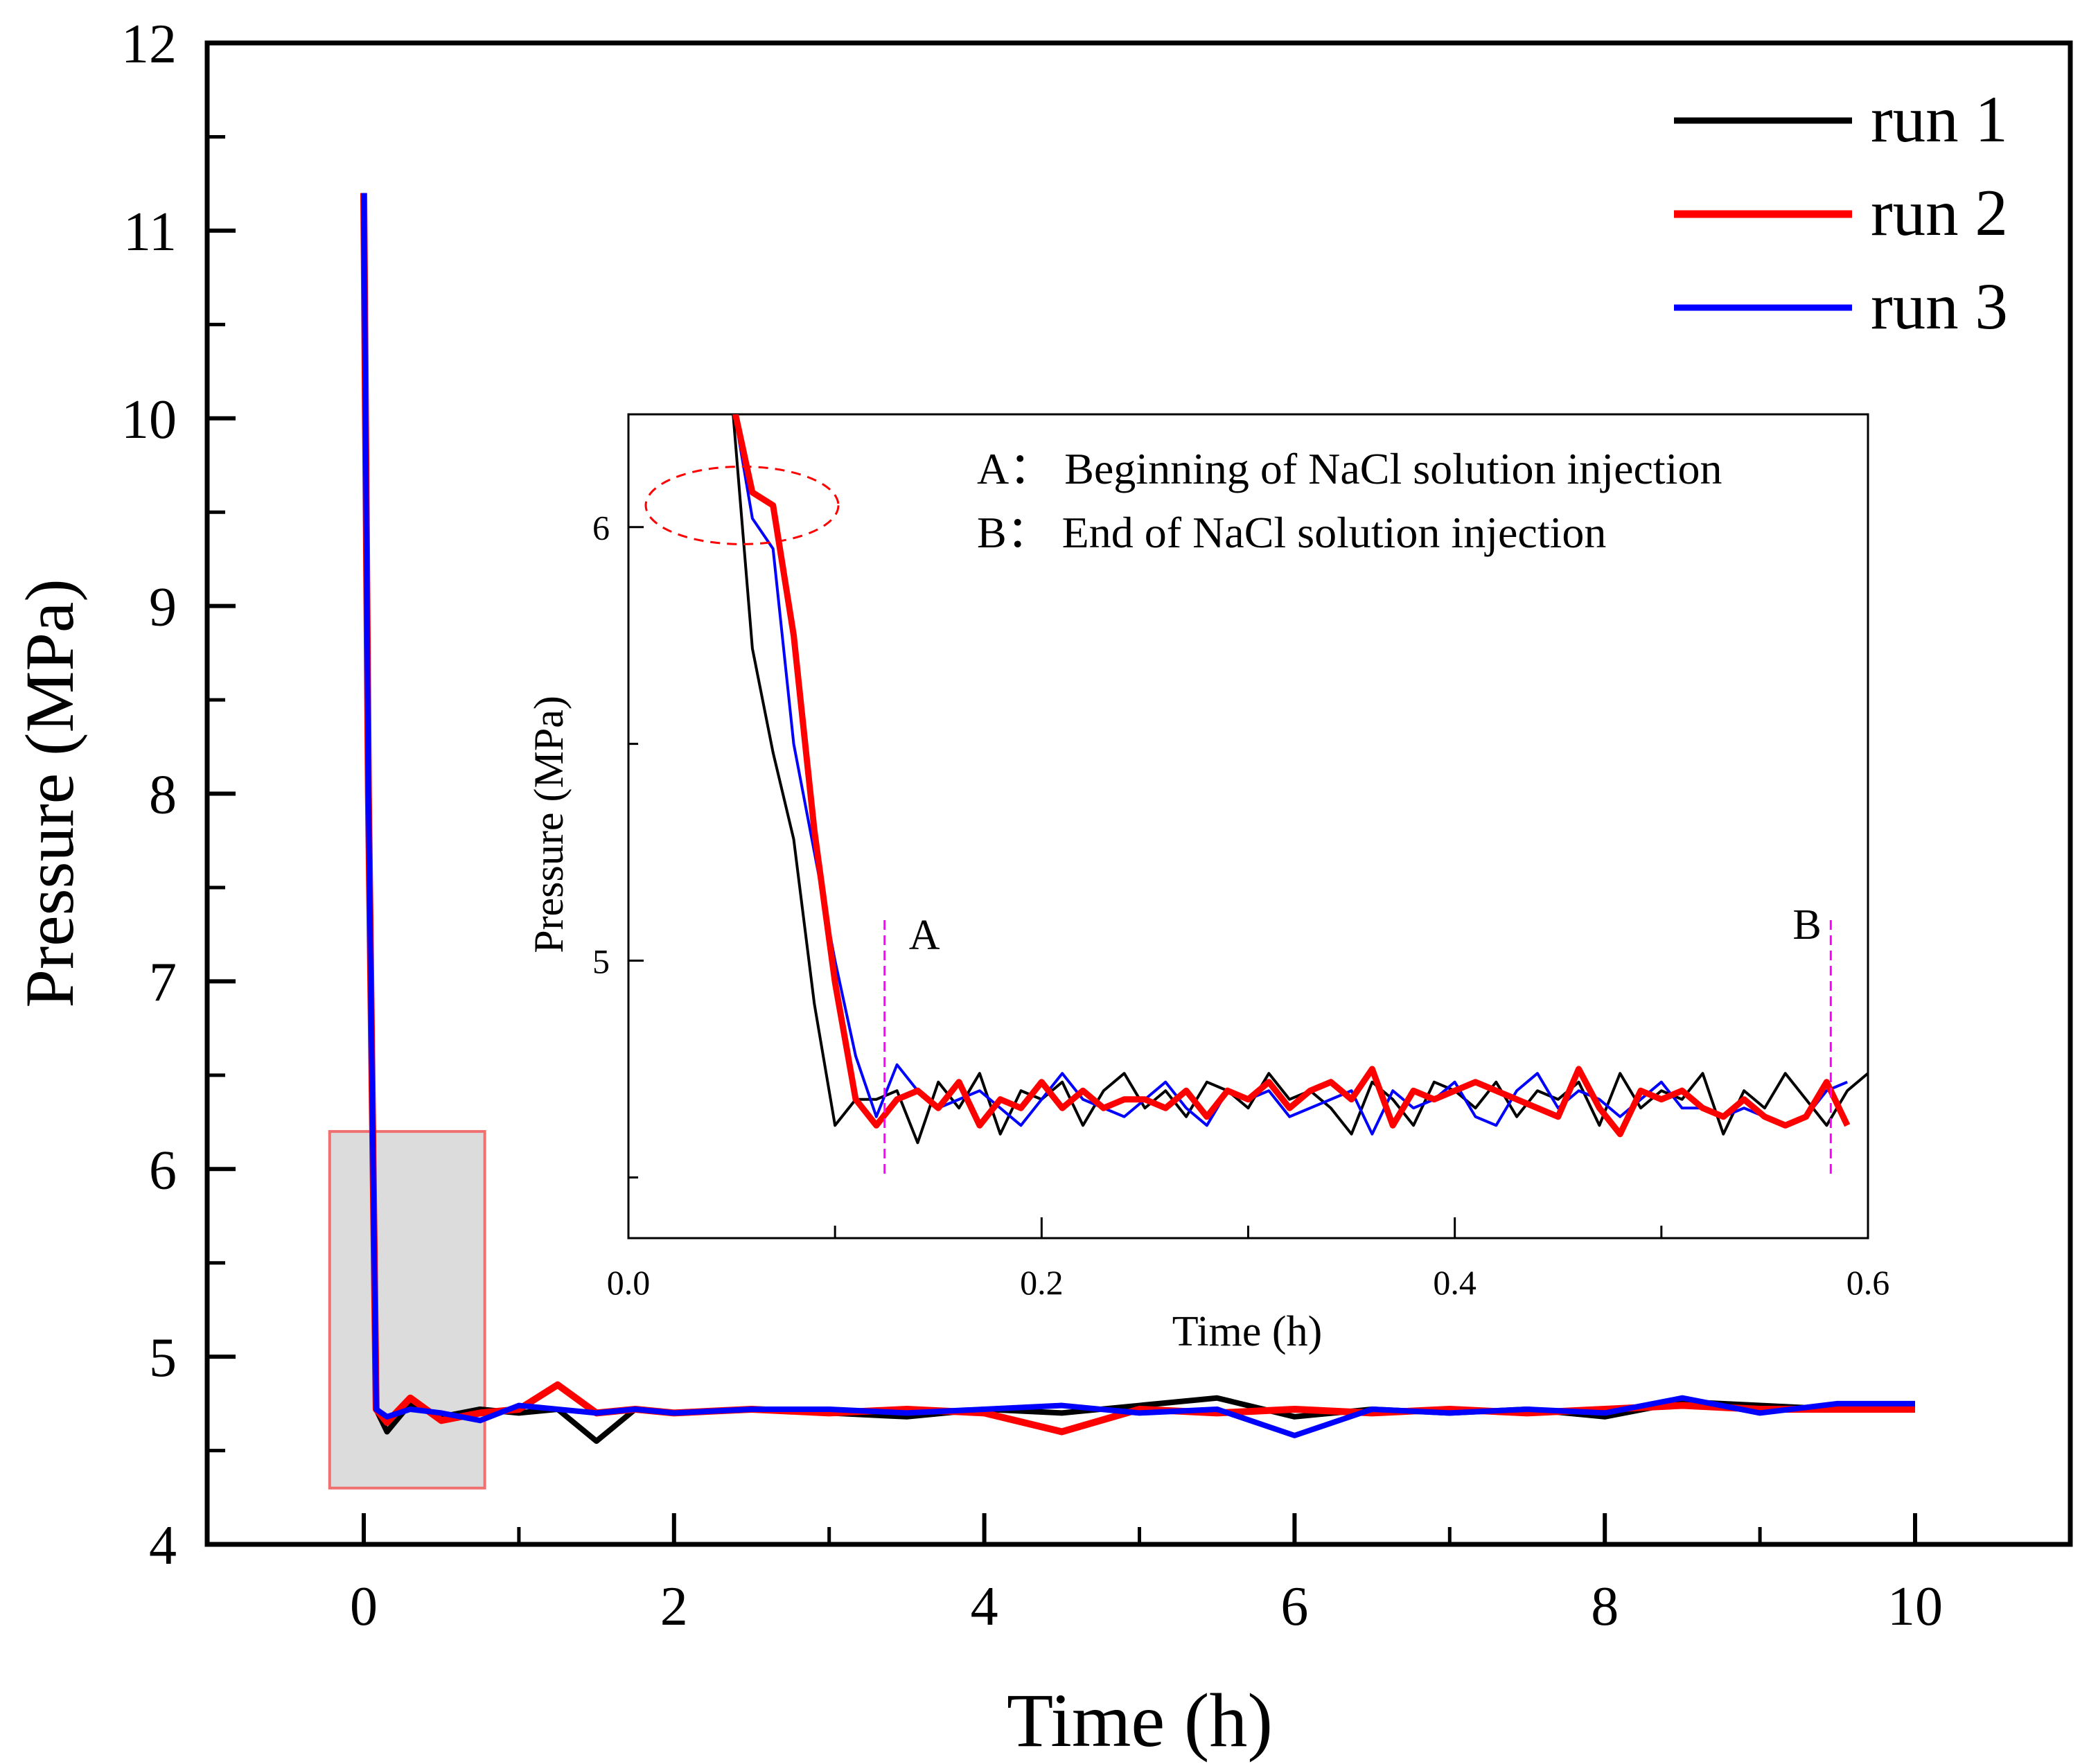 This screenshot has height=1764, width=2089. I want to click on legend-label-run2: run 2, so click(1939, 212).